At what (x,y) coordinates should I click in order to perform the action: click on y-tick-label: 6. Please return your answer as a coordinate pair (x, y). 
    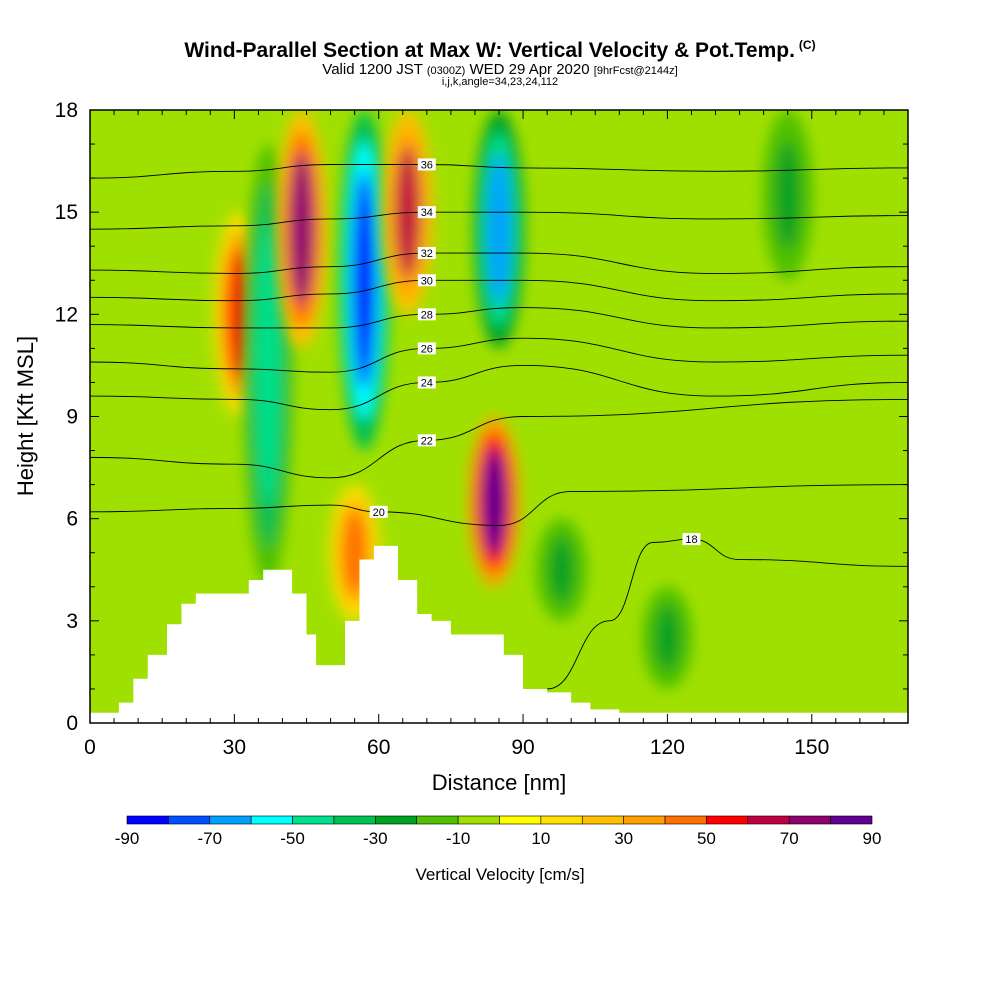
    Looking at the image, I should click on (72, 519).